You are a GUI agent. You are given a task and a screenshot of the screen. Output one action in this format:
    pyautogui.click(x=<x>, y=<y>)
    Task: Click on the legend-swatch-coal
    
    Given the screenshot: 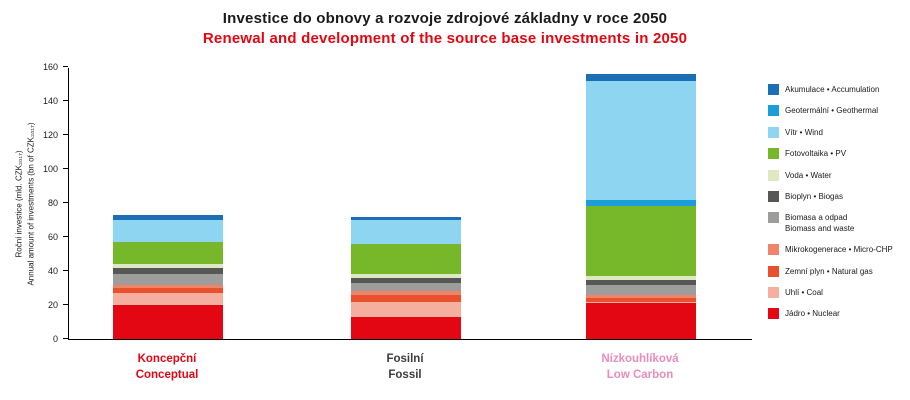 What is the action you would take?
    pyautogui.click(x=773, y=292)
    